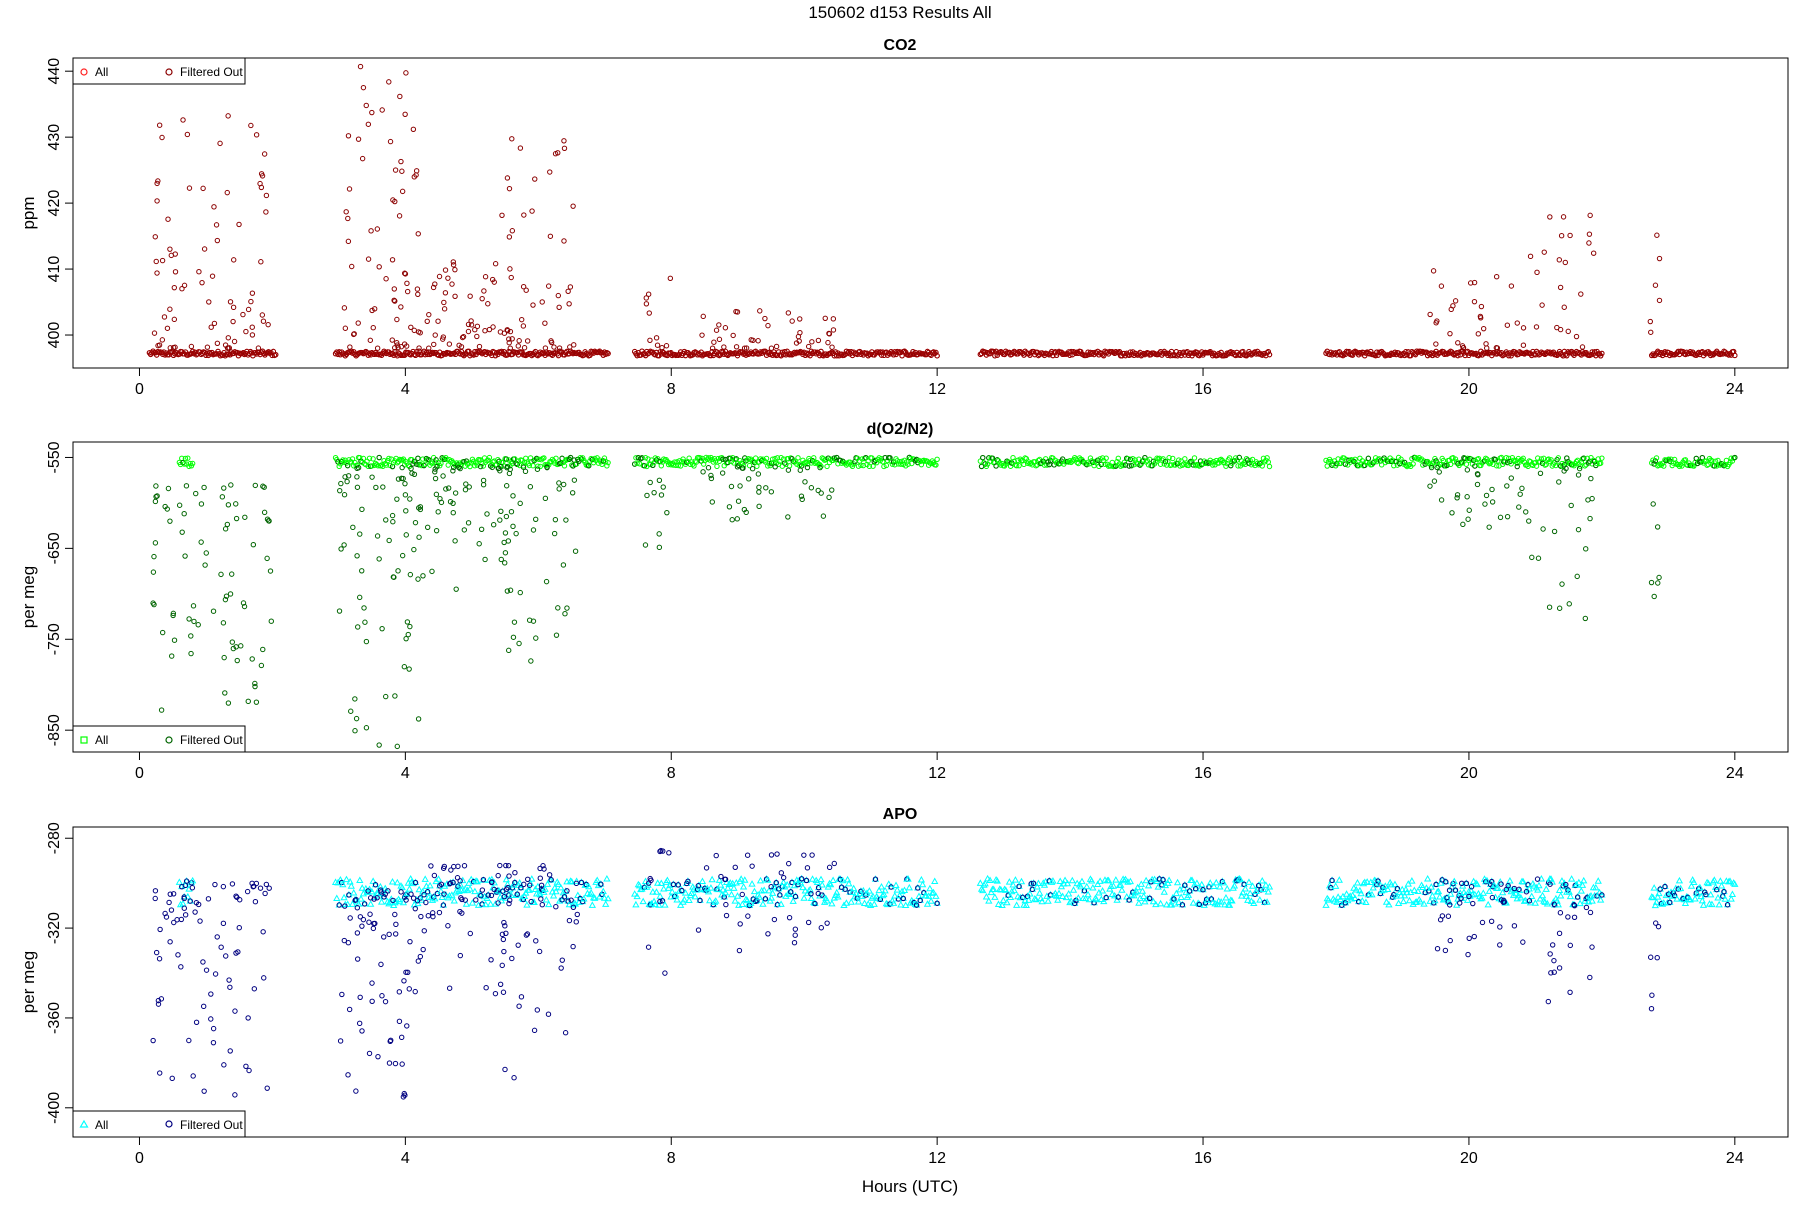 The image size is (1800, 1205). What do you see at coordinates (139, 773) in the screenshot?
I see `x-tick-label: 0` at bounding box center [139, 773].